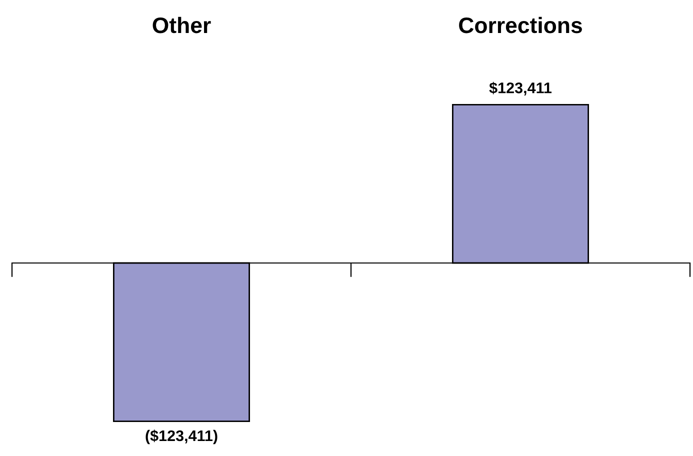  What do you see at coordinates (520, 89) in the screenshot?
I see `data-label: $123,411` at bounding box center [520, 89].